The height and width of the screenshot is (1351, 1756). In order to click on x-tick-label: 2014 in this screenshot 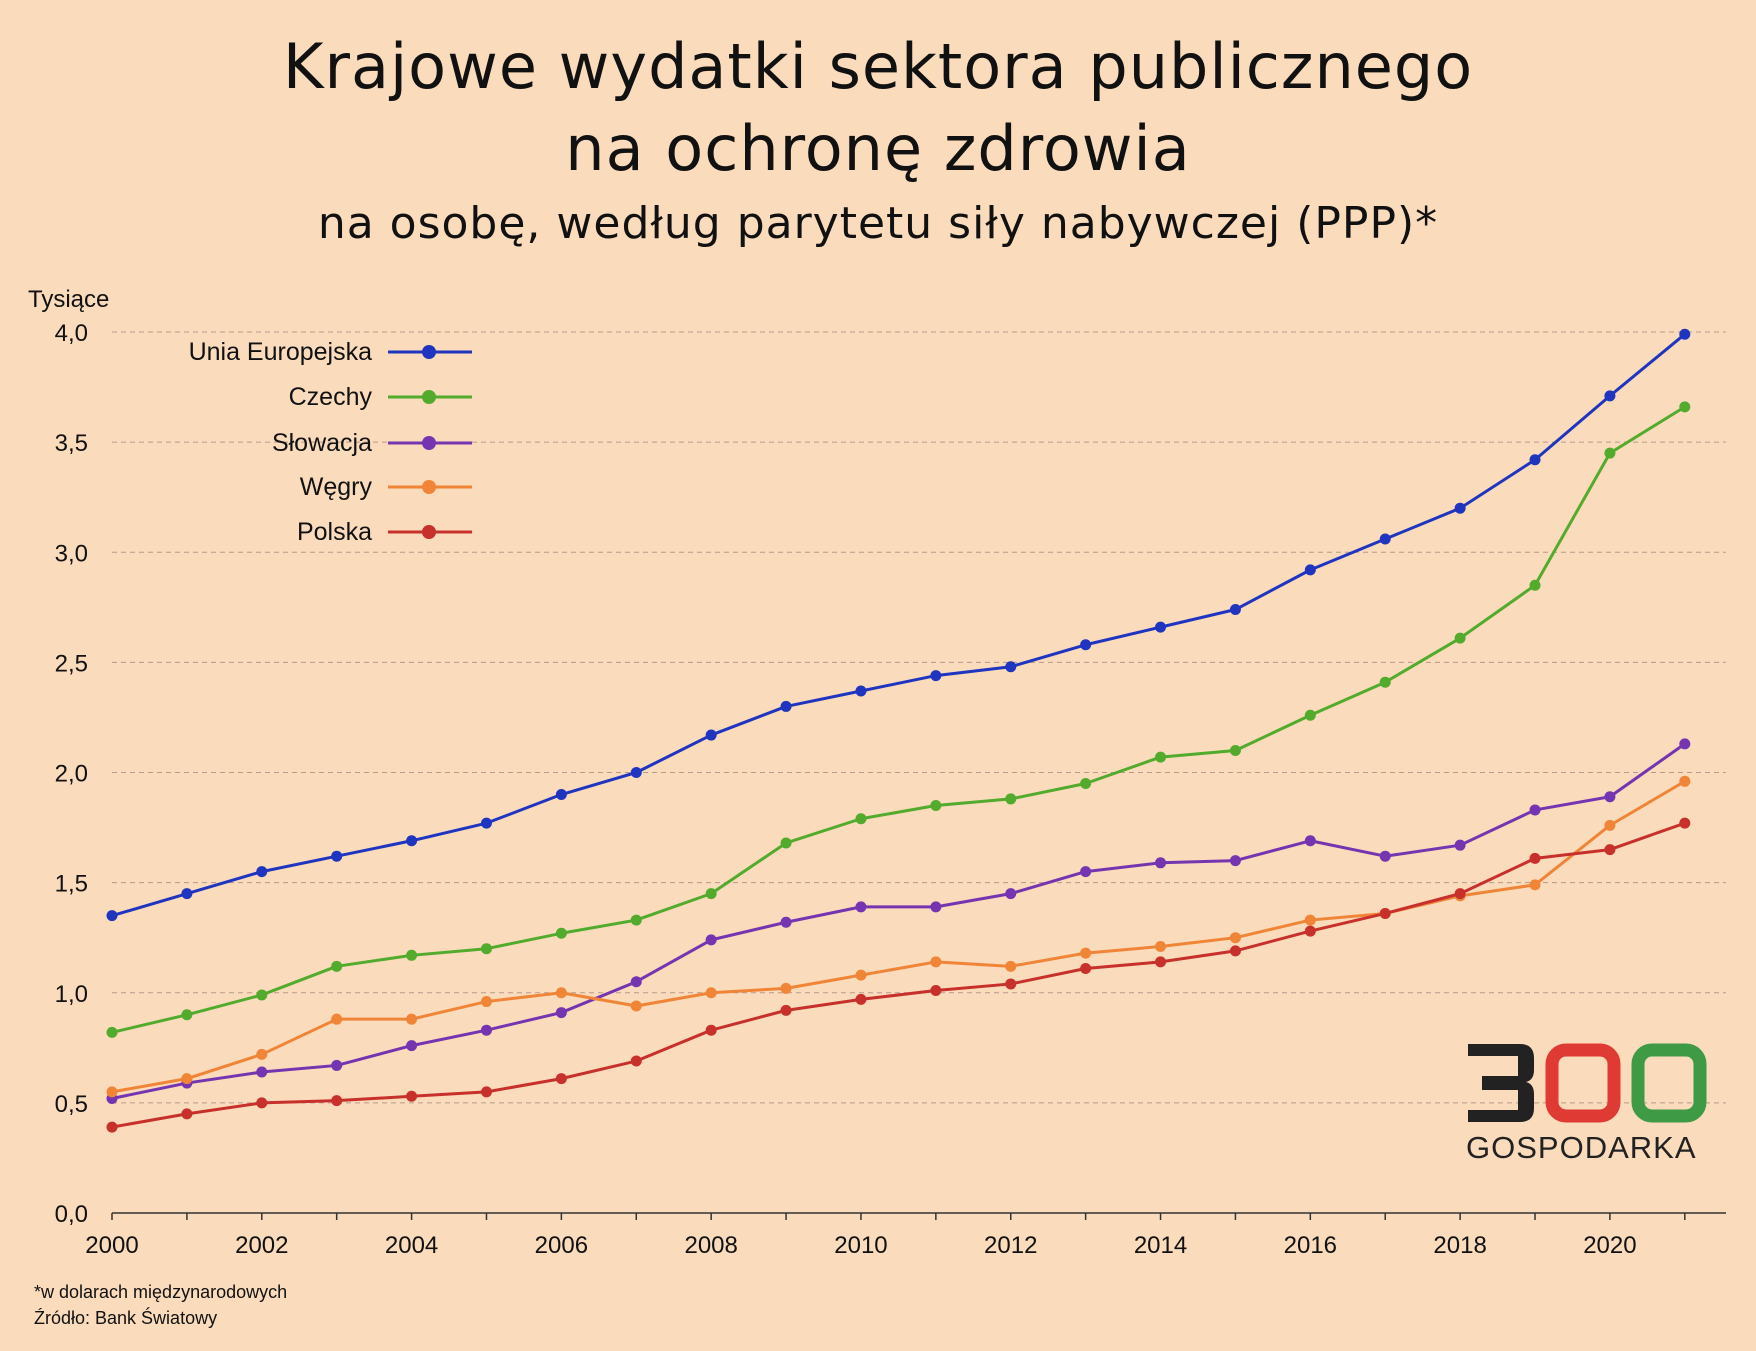, I will do `click(1160, 1245)`.